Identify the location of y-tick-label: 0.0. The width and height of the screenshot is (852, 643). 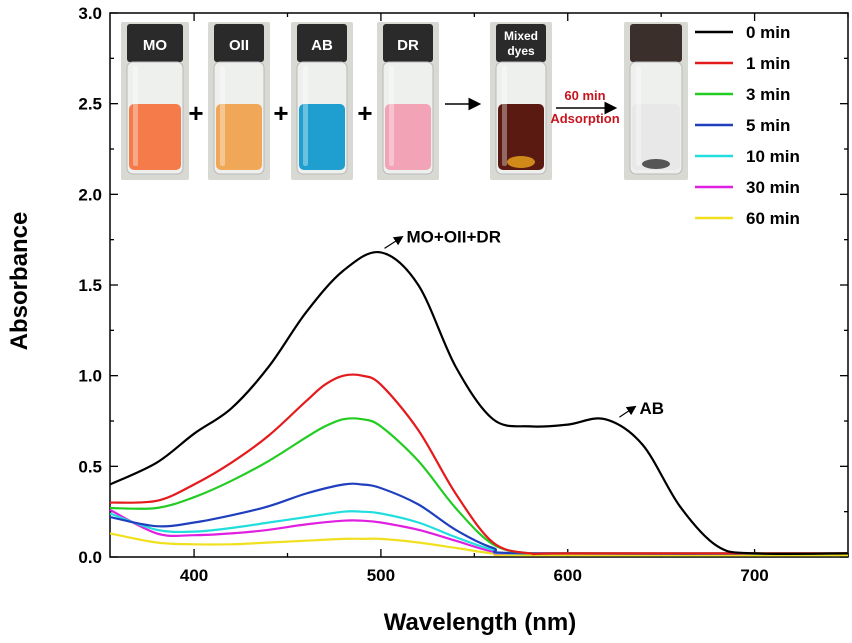
(90, 557).